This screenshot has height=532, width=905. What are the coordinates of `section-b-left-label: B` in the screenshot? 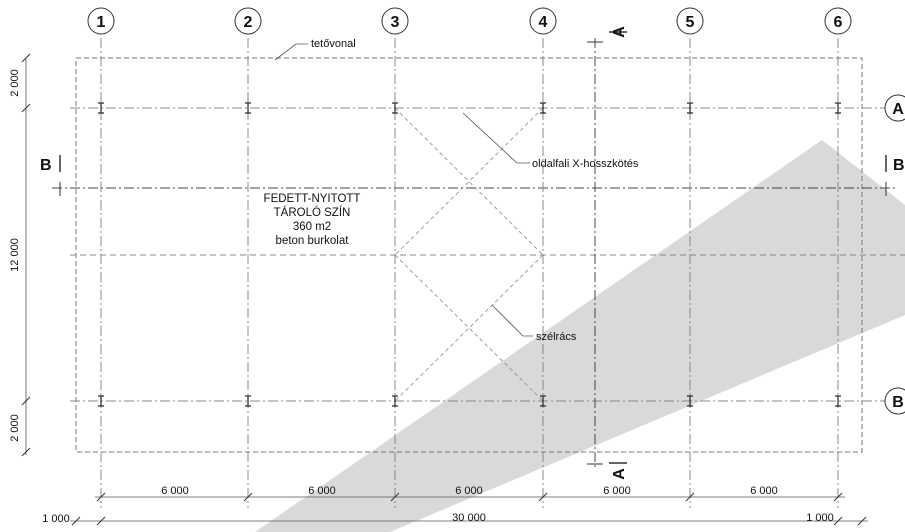 It's located at (46, 165).